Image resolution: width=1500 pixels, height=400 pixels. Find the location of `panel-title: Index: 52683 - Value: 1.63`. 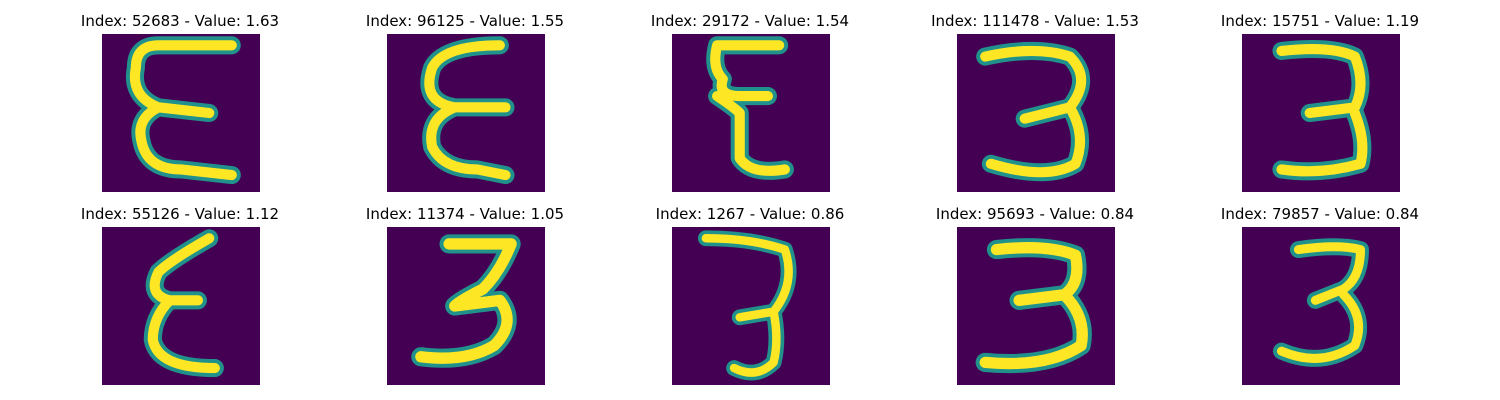

panel-title: Index: 52683 - Value: 1.63 is located at coordinates (180, 21).